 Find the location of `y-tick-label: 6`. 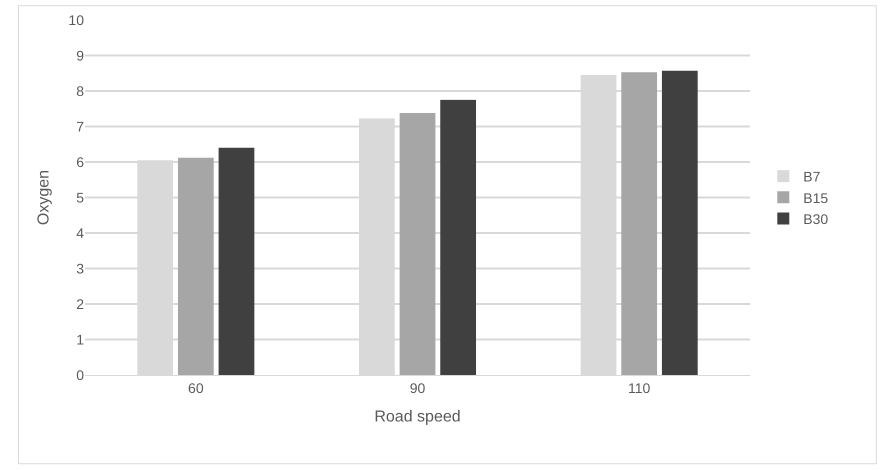

y-tick-label: 6 is located at coordinates (80, 162).